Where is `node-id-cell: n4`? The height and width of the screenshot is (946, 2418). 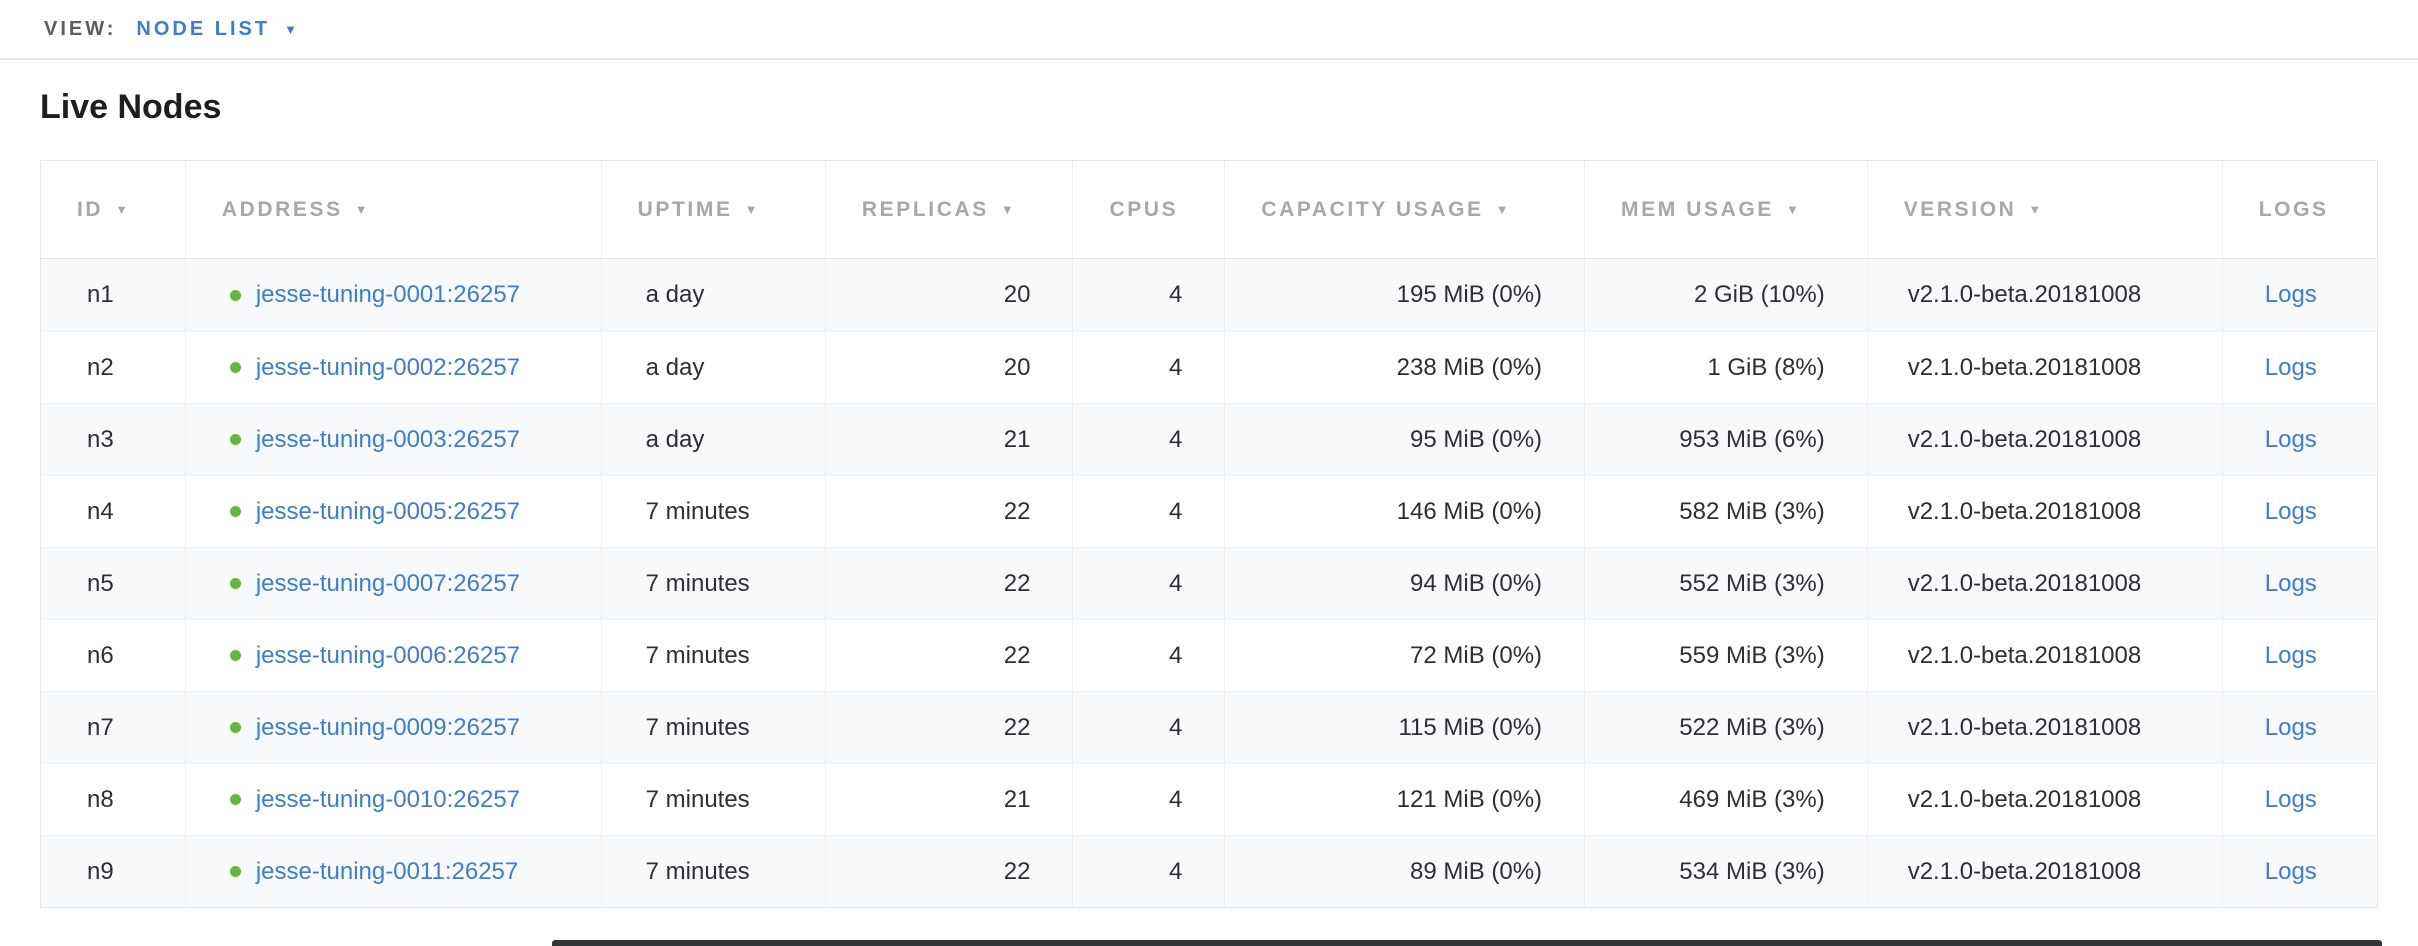
node-id-cell: n4 is located at coordinates (113, 511).